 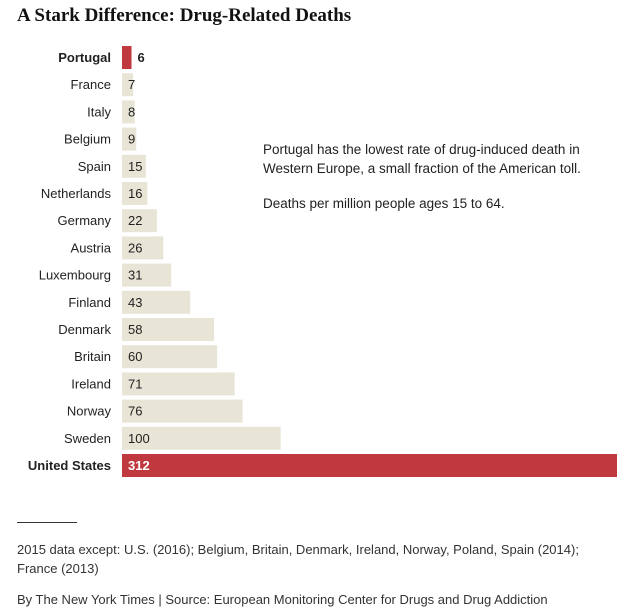 I want to click on value-label-france: 7, so click(x=131, y=84).